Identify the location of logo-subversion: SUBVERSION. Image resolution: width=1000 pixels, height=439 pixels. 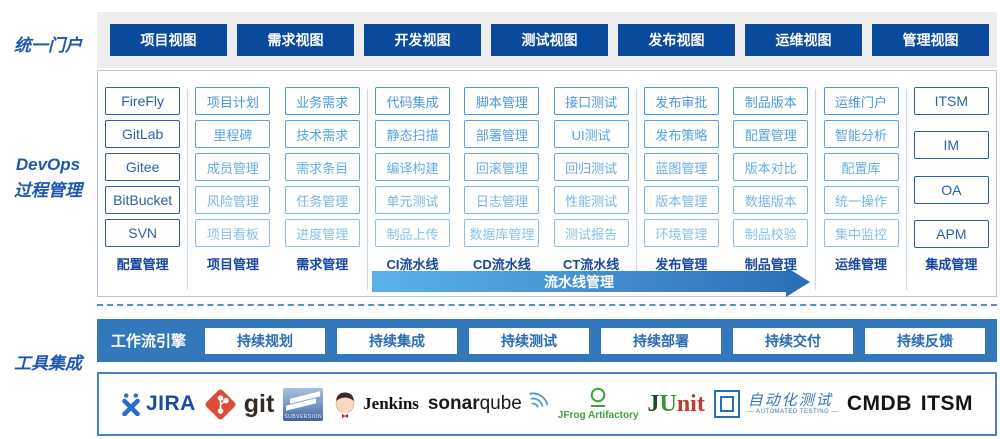
(303, 404).